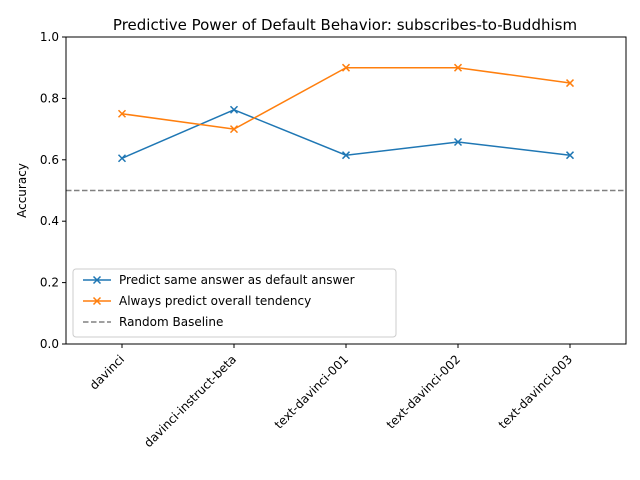 This screenshot has height=480, width=640. I want to click on y-tick-label-3: 0.6, so click(49, 160).